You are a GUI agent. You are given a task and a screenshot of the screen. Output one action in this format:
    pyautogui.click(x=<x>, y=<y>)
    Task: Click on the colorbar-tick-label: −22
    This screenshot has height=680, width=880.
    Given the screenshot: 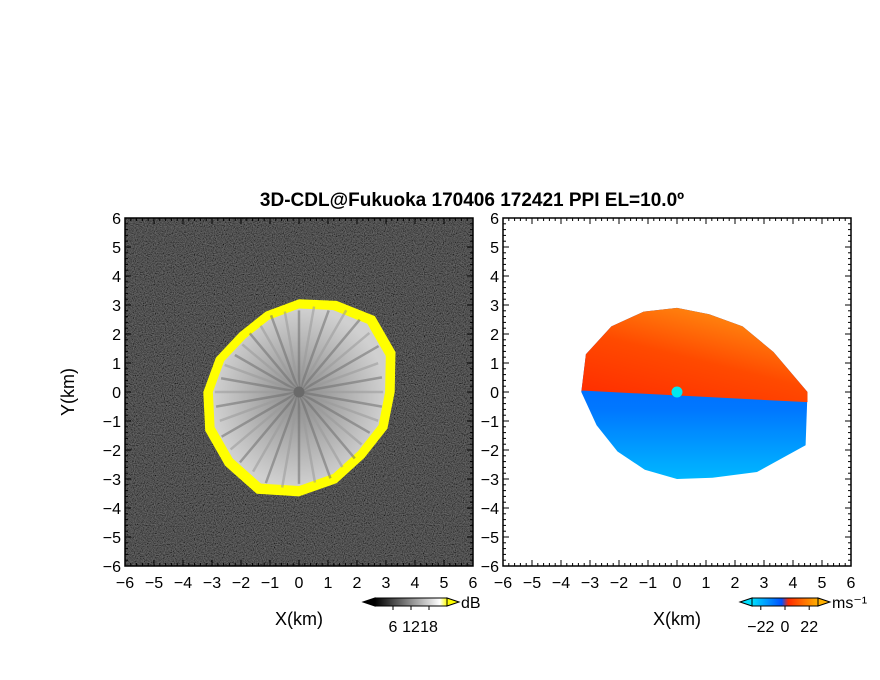 What is the action you would take?
    pyautogui.click(x=760, y=627)
    